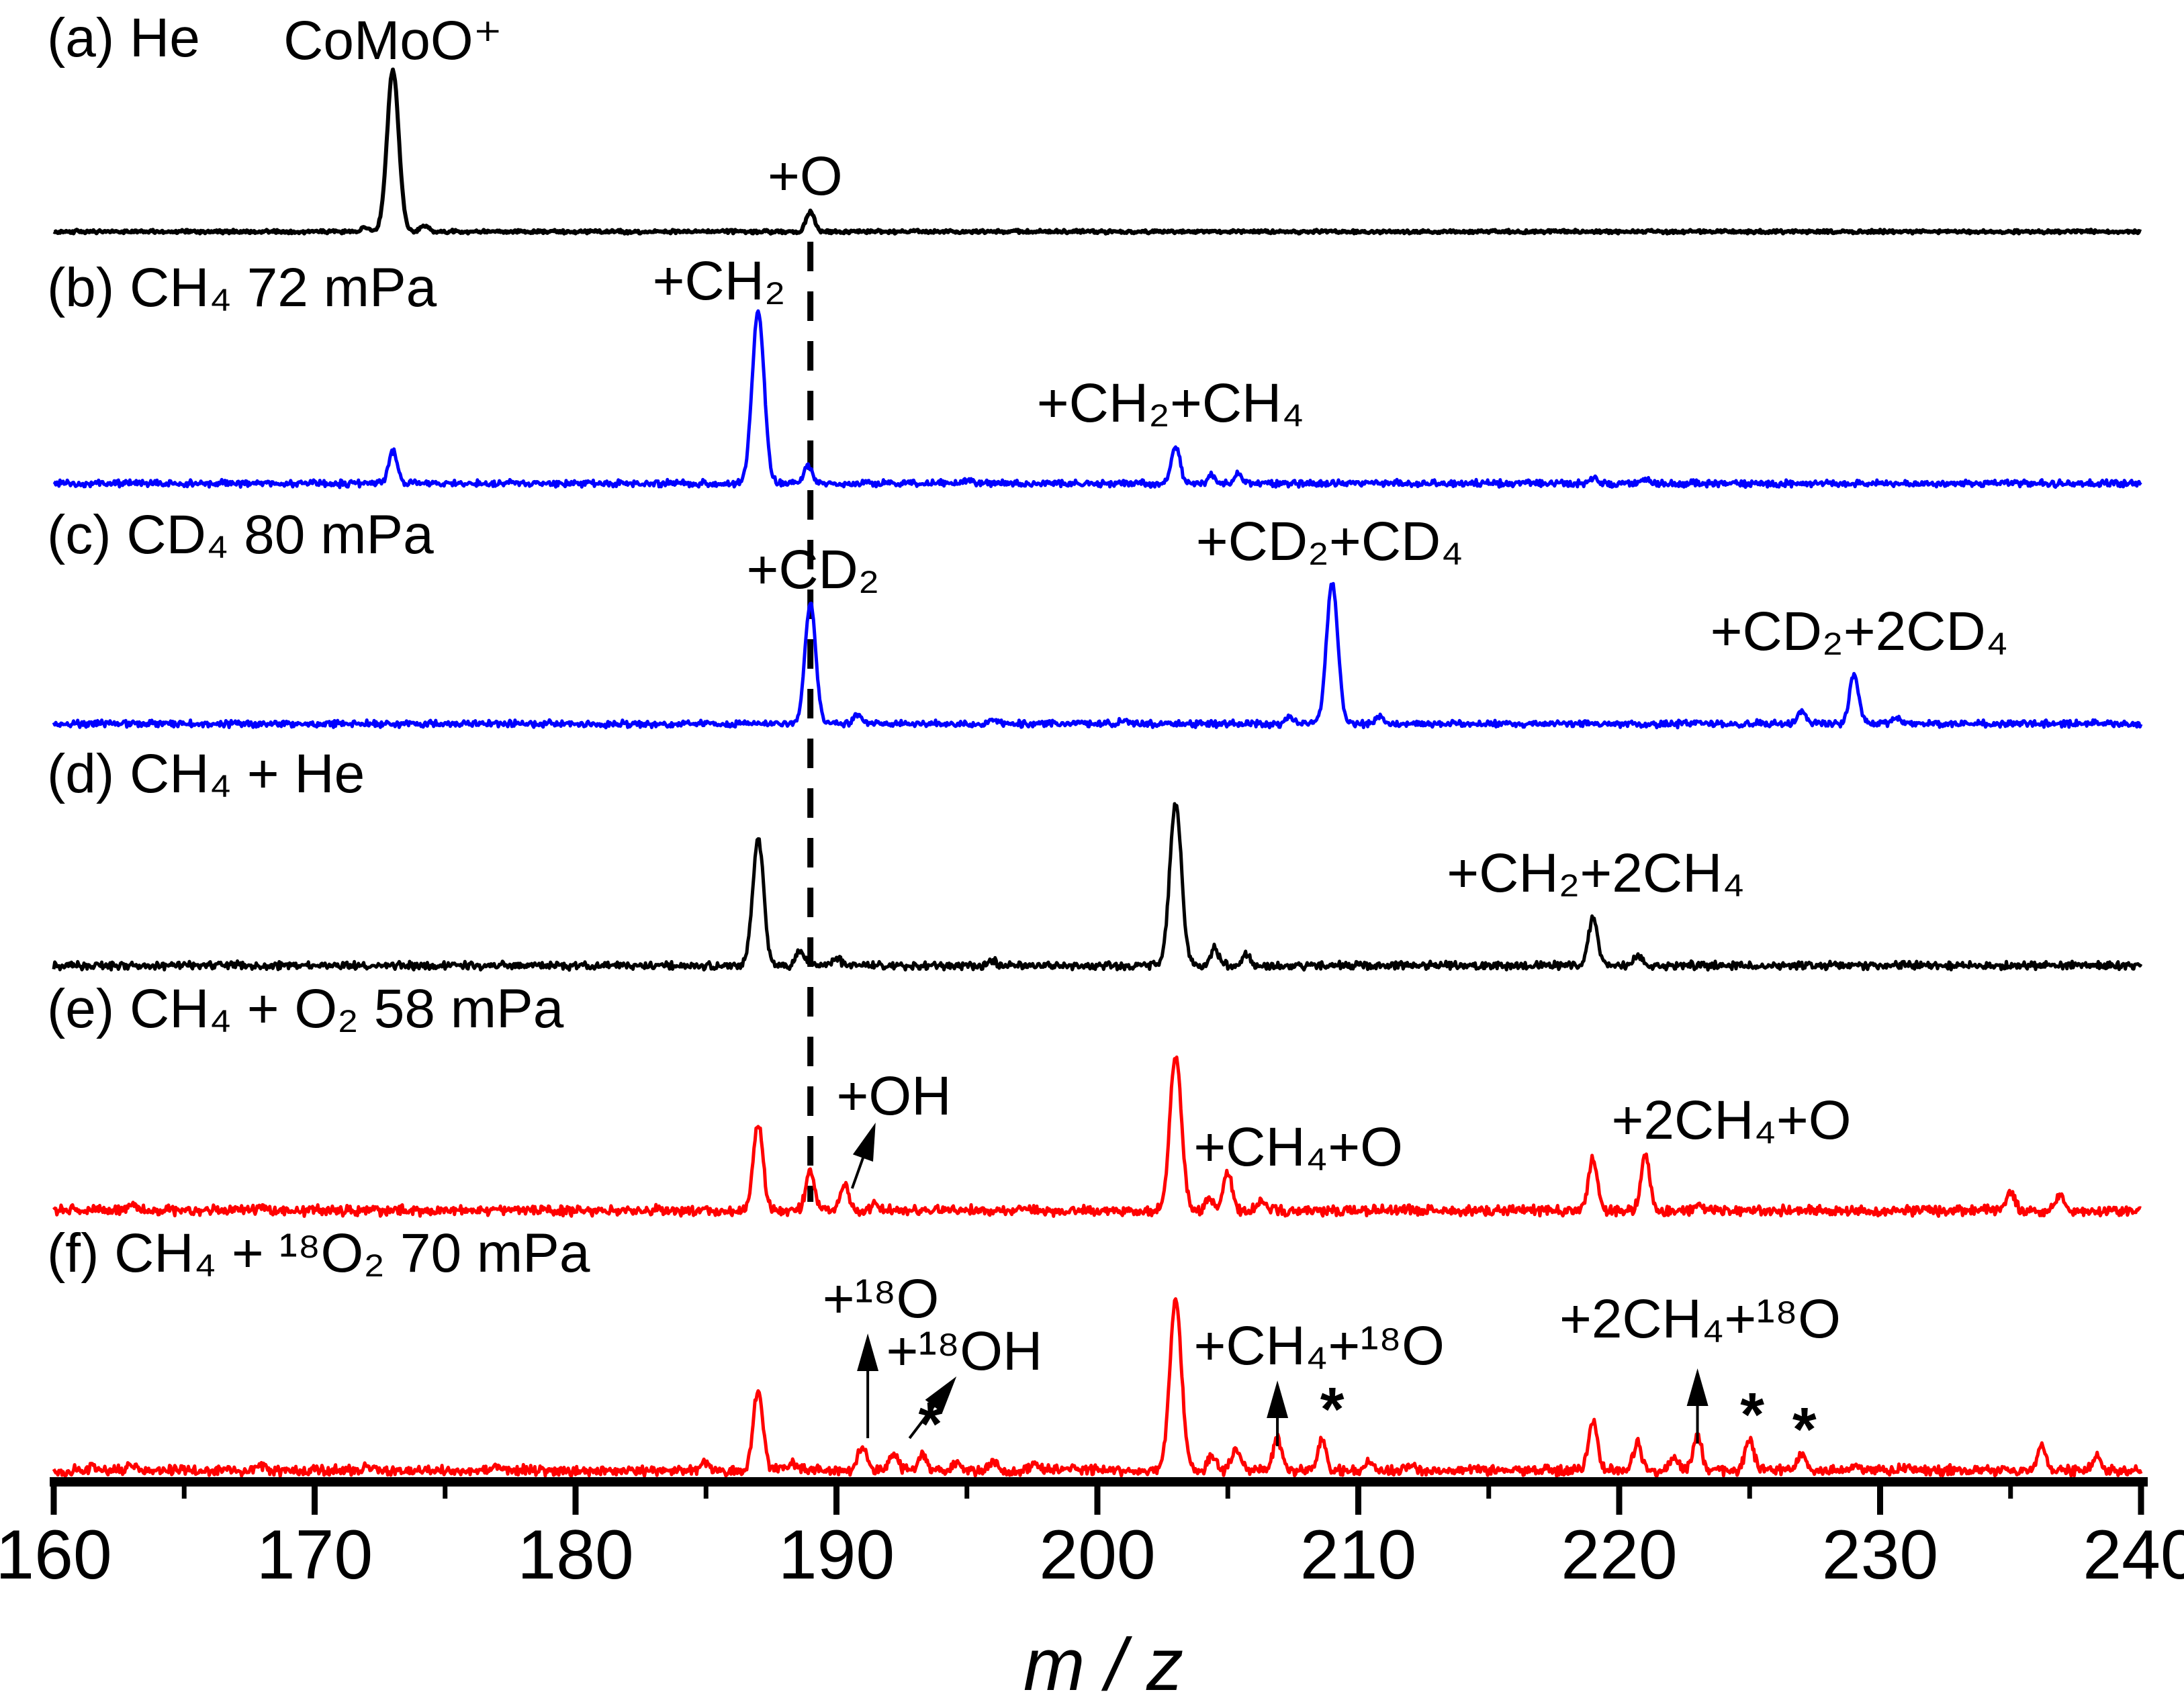  What do you see at coordinates (575, 1555) in the screenshot?
I see `x-tick-label-180: 180` at bounding box center [575, 1555].